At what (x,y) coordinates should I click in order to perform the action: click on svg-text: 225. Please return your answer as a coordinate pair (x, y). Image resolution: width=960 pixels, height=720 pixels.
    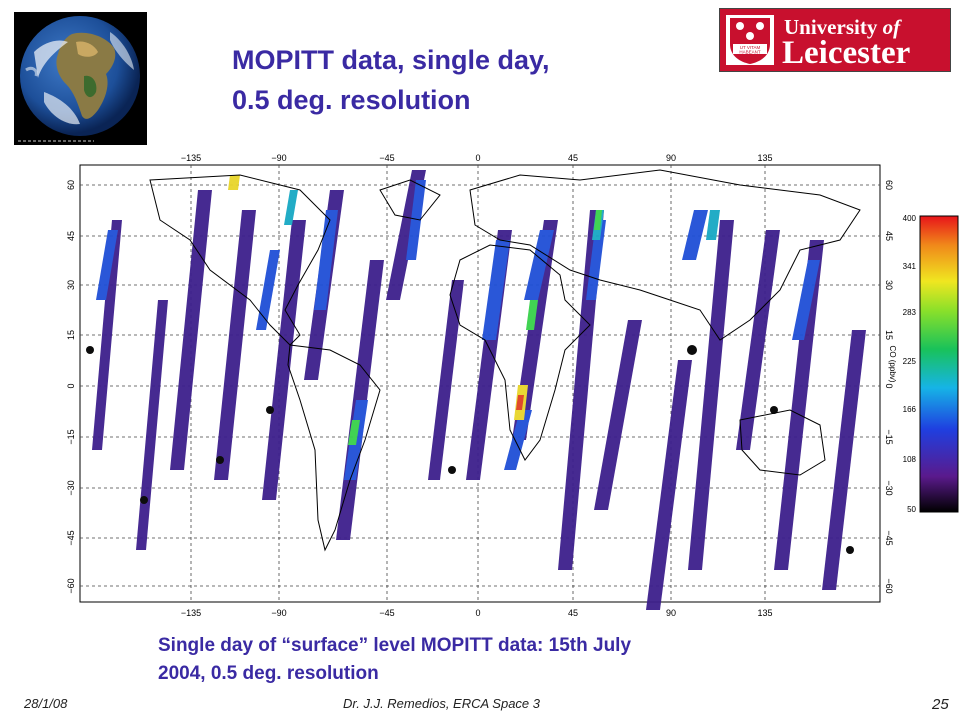
    Looking at the image, I should click on (910, 361).